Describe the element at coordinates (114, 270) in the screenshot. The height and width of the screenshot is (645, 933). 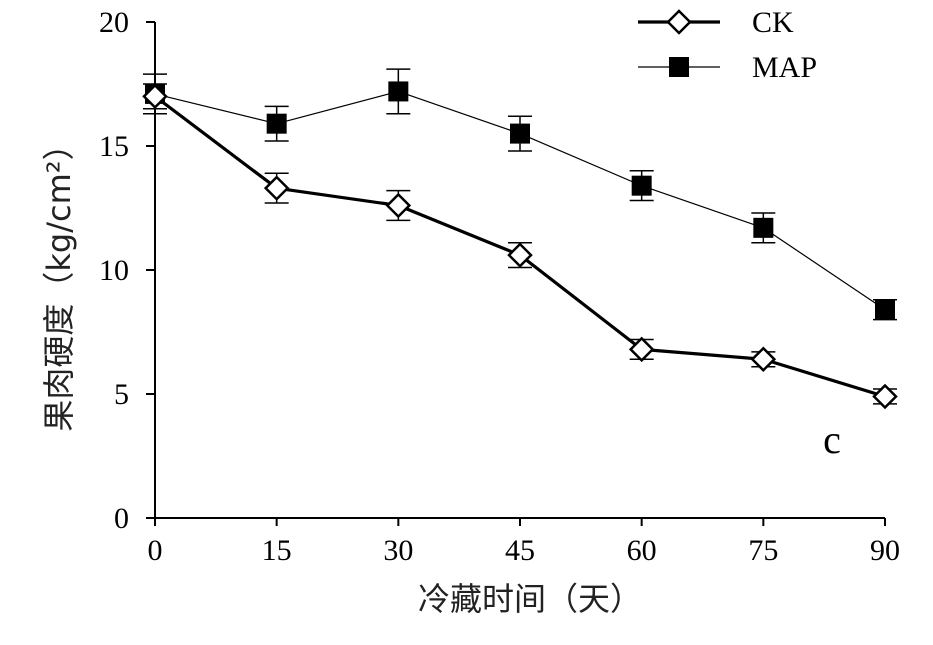
I see `y-tick-label: 10` at that location.